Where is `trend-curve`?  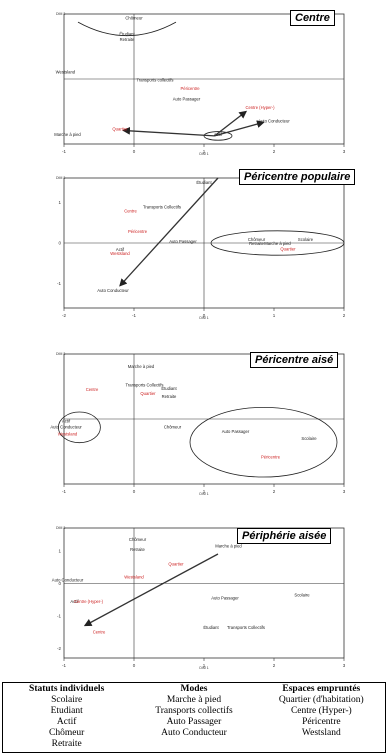
trend-curve is located at coordinates (127, 29).